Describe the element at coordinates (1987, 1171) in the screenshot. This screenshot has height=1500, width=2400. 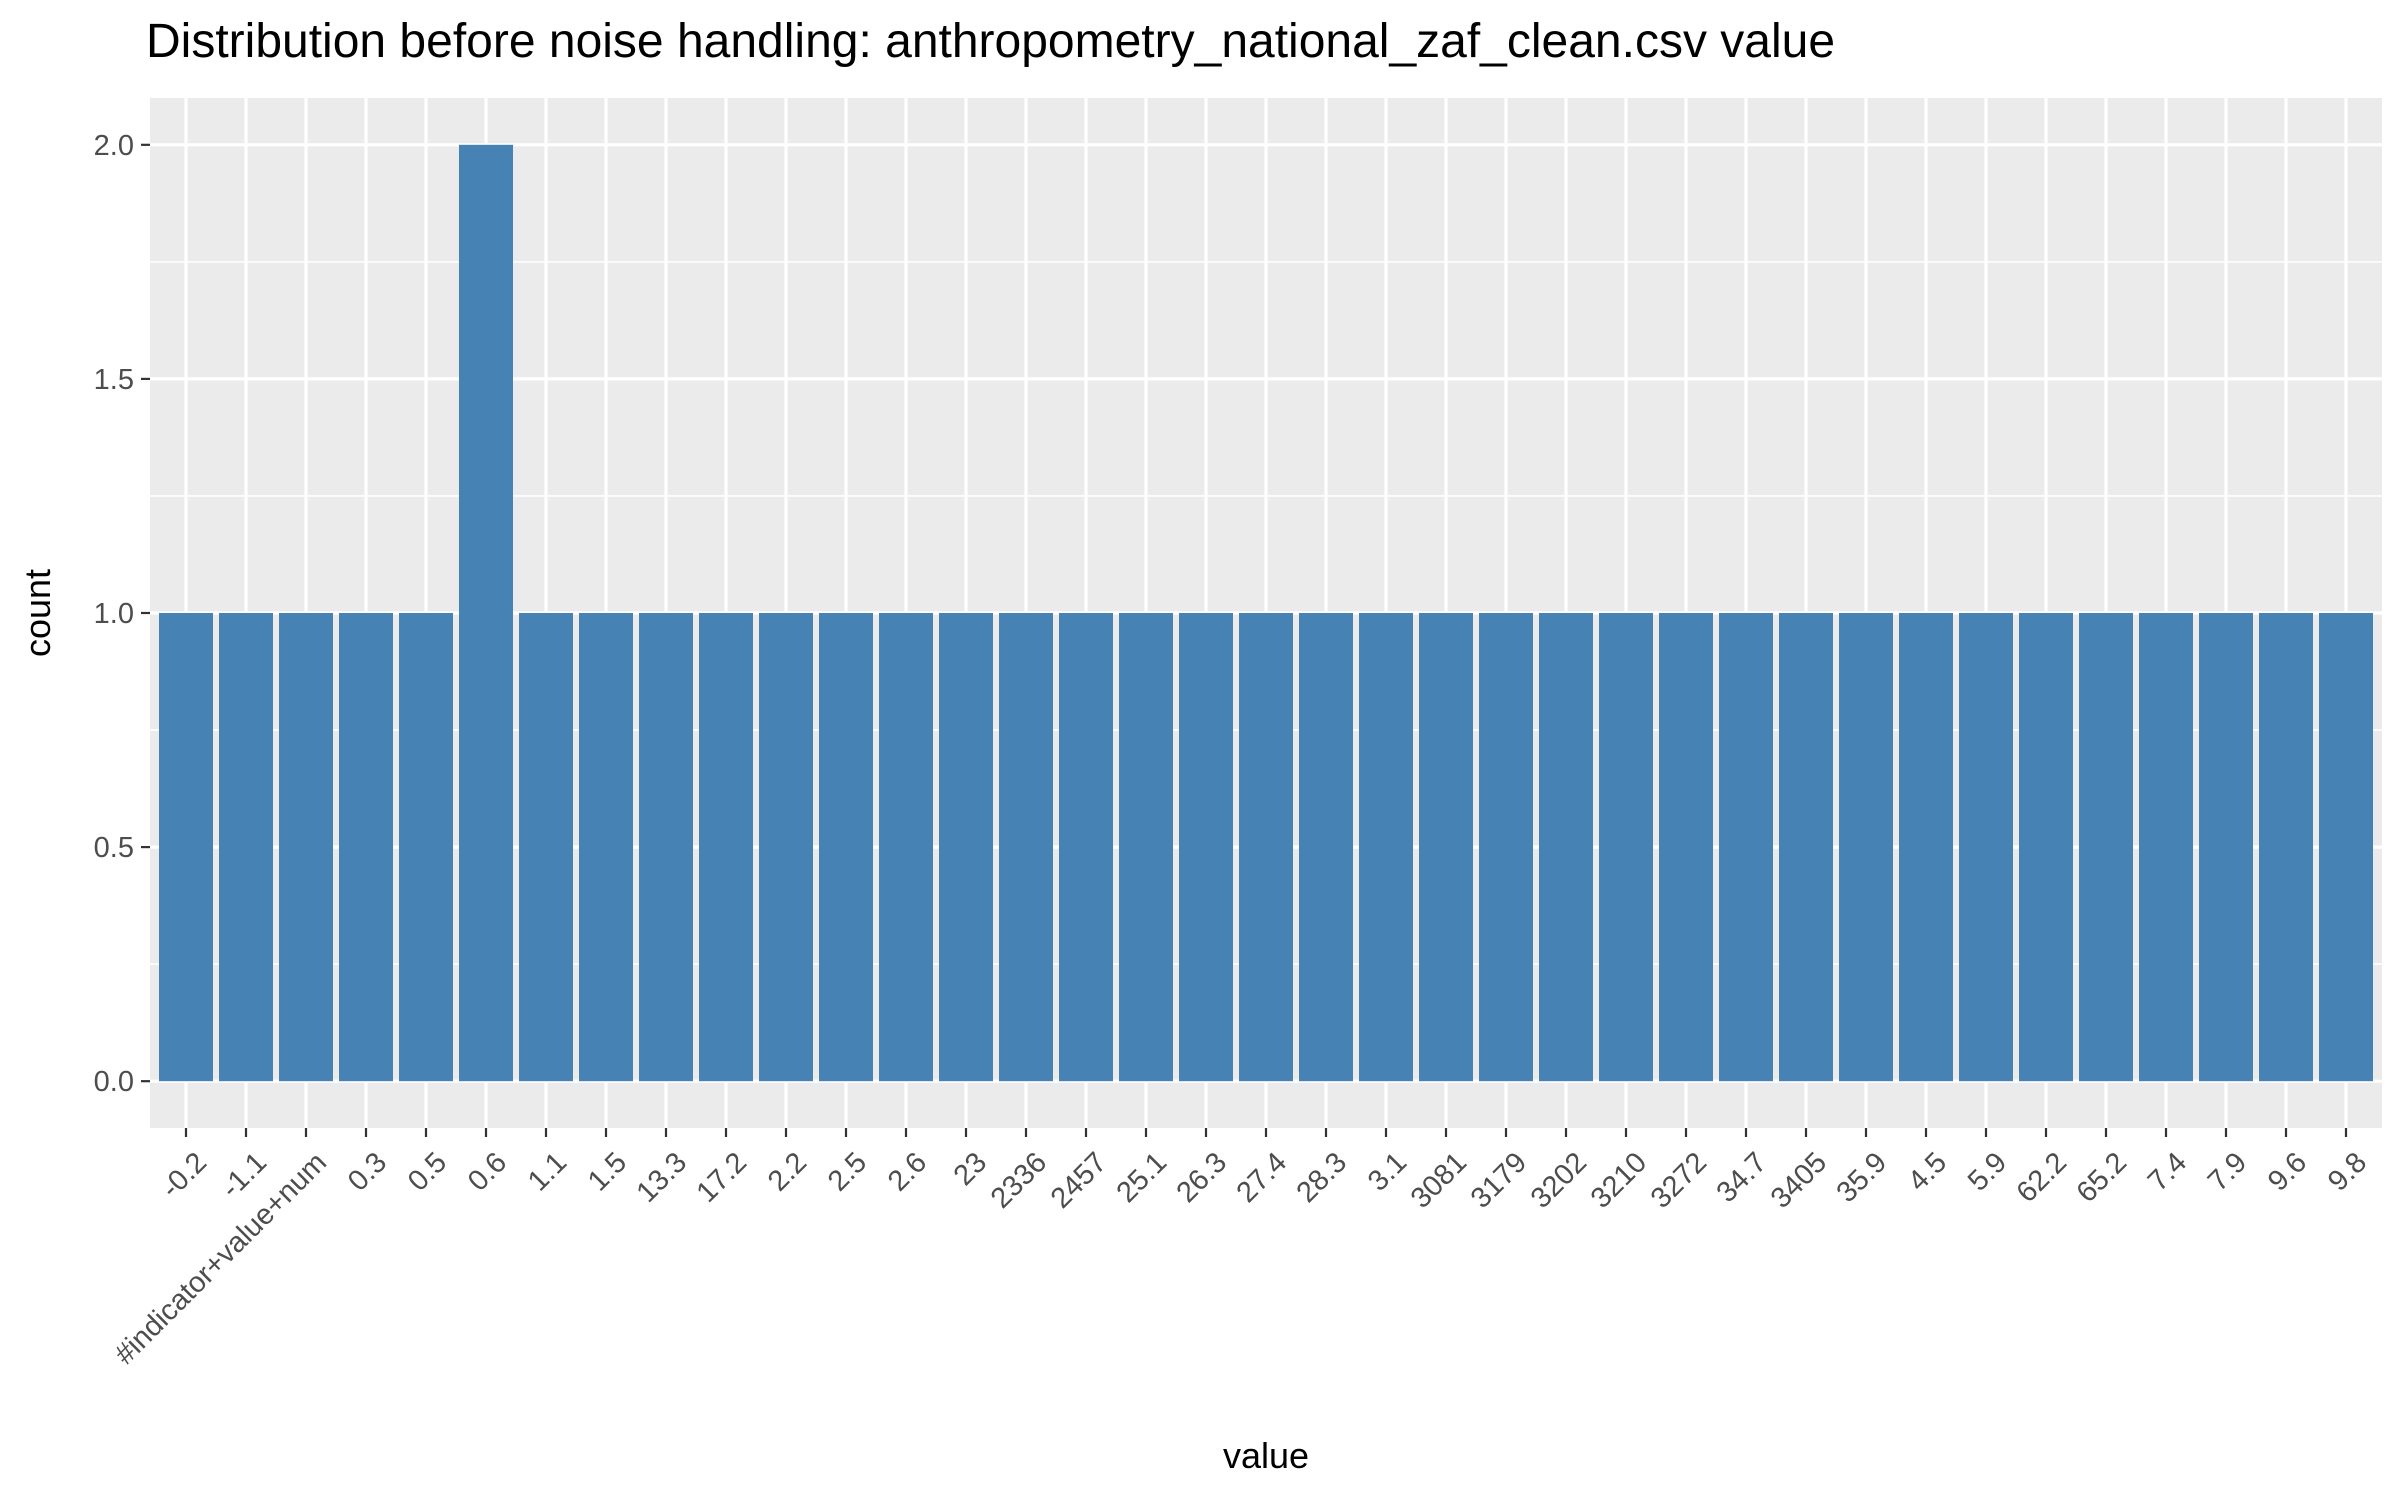
I see `x-tick-label: 5.9` at that location.